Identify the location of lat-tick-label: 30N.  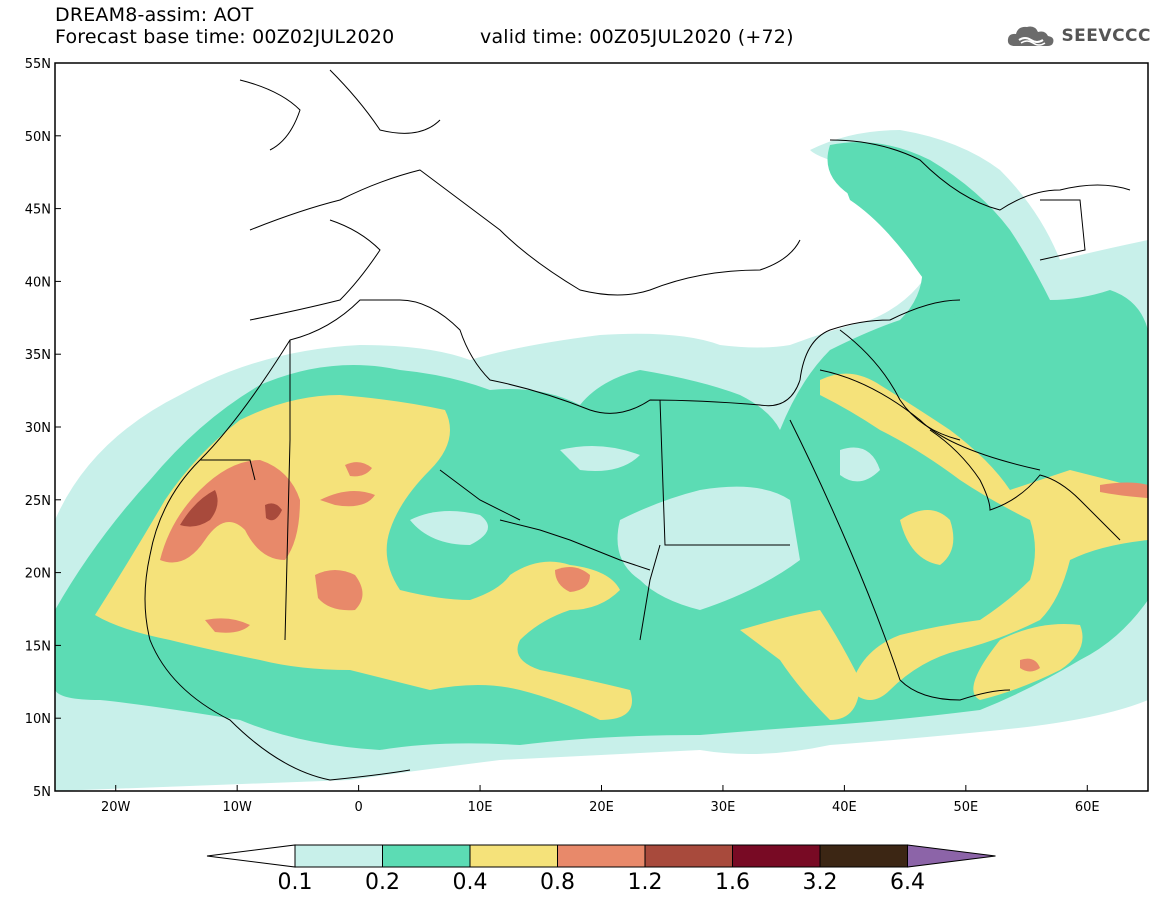
(38, 428).